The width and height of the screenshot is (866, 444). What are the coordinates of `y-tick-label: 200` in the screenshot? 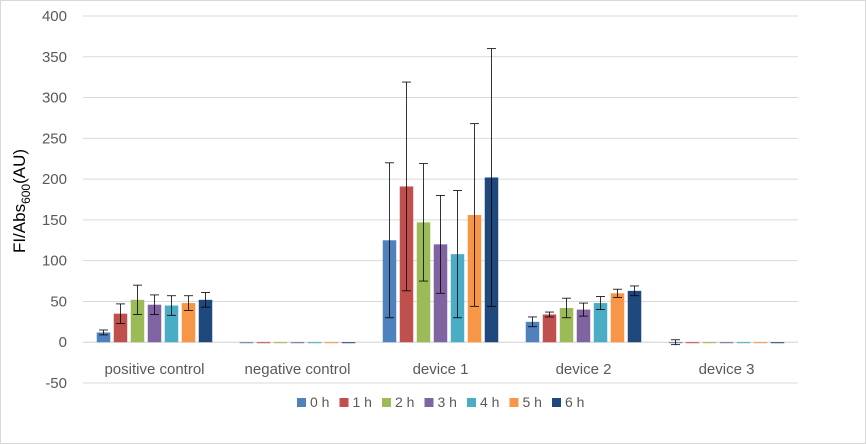 It's located at (54, 179).